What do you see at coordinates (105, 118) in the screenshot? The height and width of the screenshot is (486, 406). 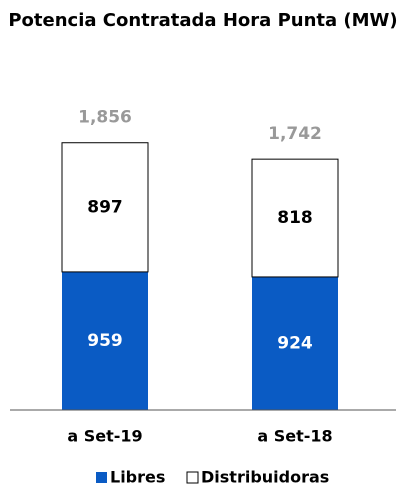 I see `total-label: 1,856` at bounding box center [105, 118].